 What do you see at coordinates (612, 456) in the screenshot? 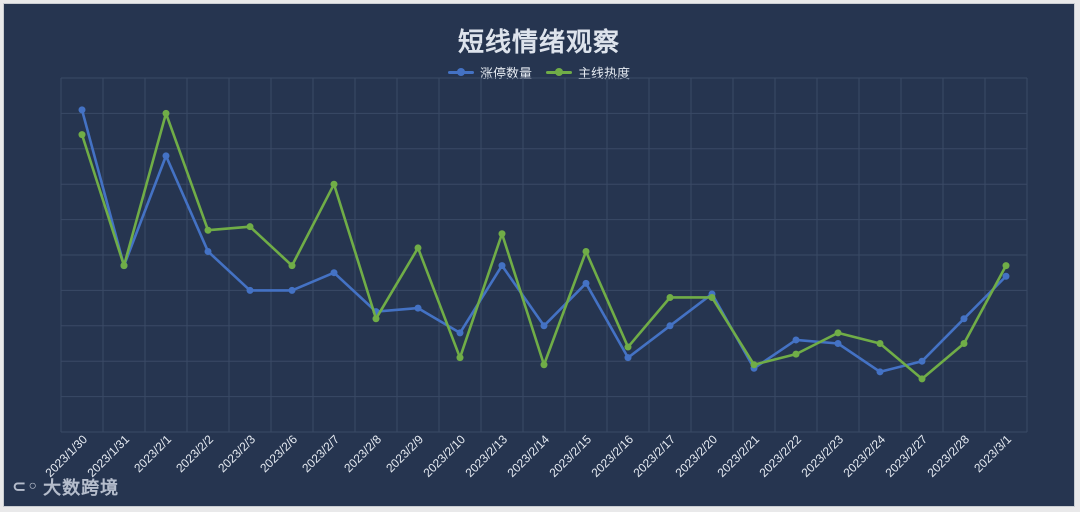
I see `x-tick-label: 2023/2/16` at bounding box center [612, 456].